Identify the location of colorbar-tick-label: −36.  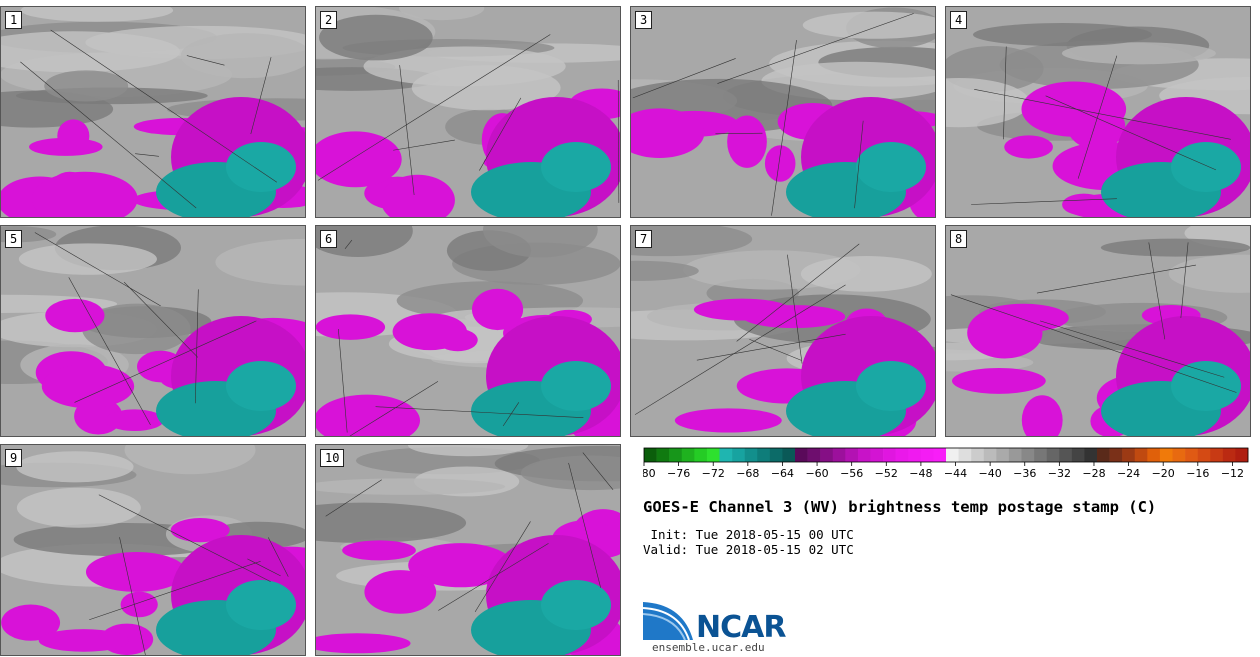
(1024, 473).